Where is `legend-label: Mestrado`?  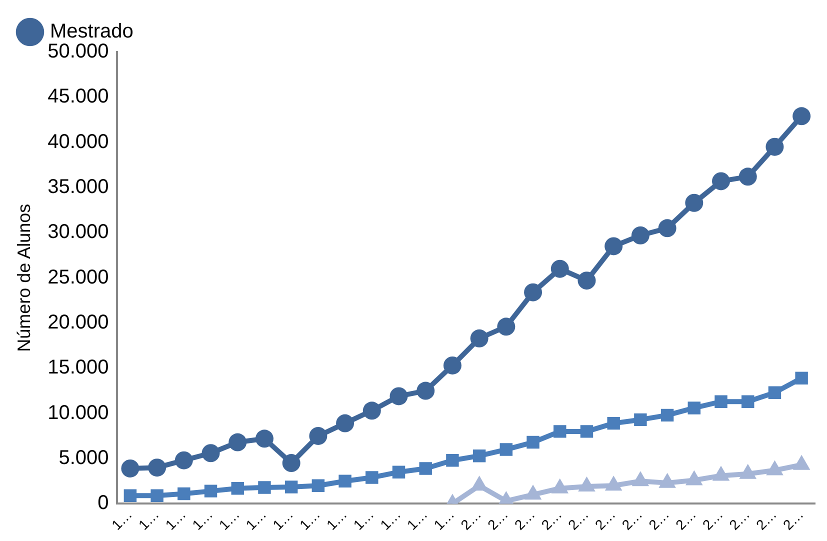
legend-label: Mestrado is located at coordinates (92, 31).